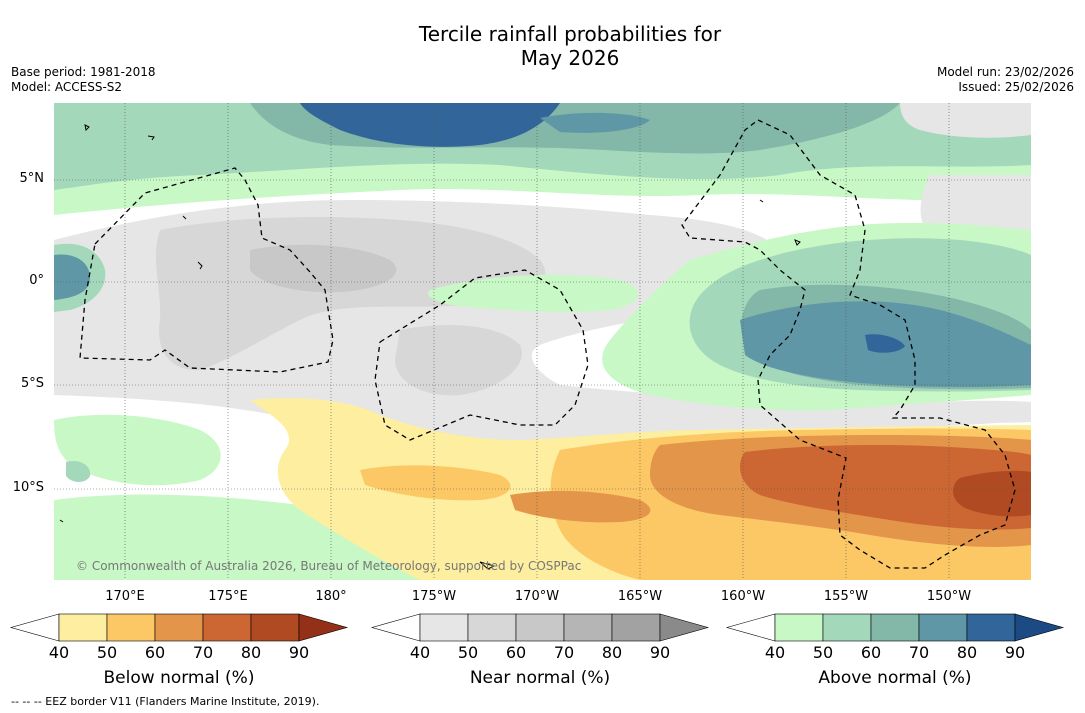 This screenshot has height=713, width=1085. I want to click on meta-right: Model run: 23/02/2026 Issued: 25/02/2026, so click(1005, 80).